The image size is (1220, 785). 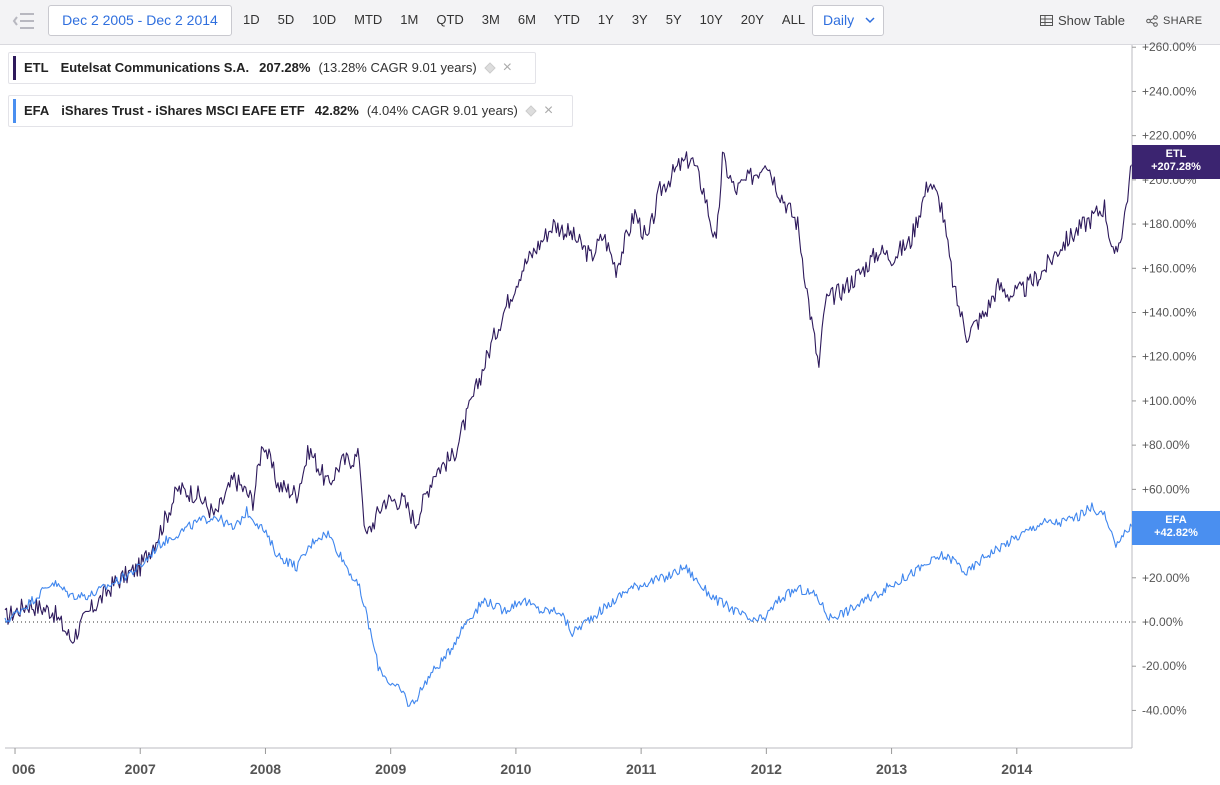 What do you see at coordinates (251, 19) in the screenshot?
I see `range-1d-button: 1D` at bounding box center [251, 19].